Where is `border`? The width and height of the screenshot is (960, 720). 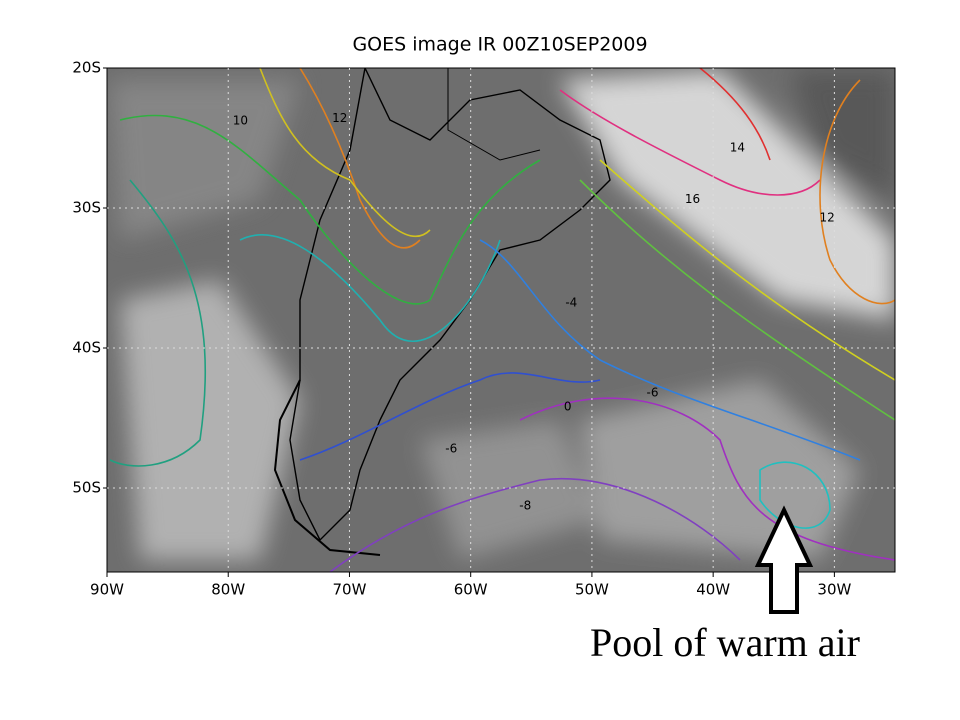 border is located at coordinates (494, 114).